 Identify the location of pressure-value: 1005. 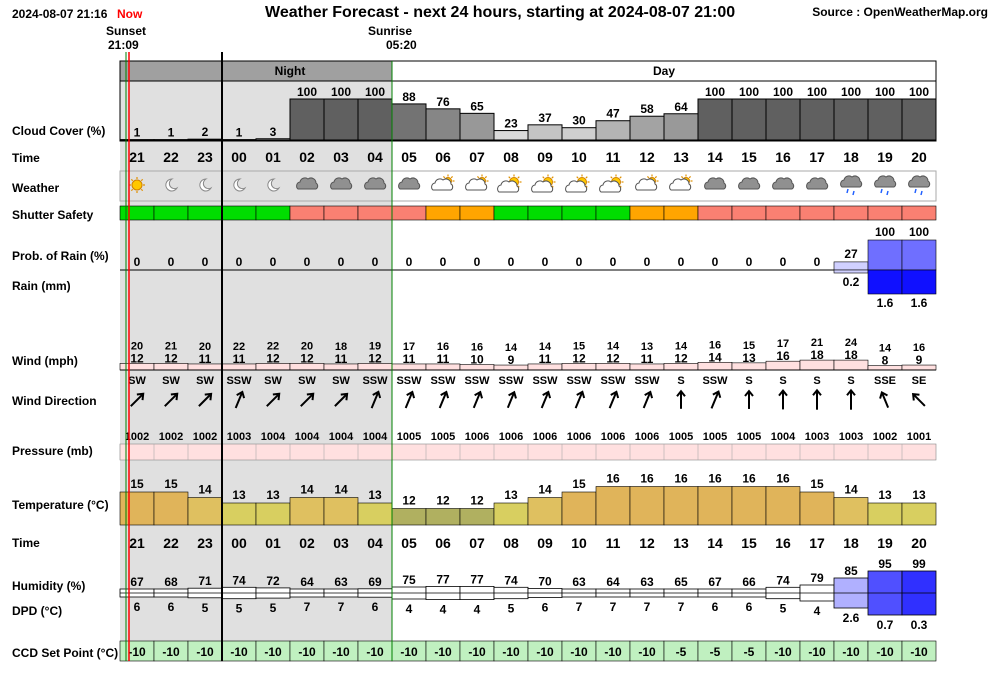
(681, 437).